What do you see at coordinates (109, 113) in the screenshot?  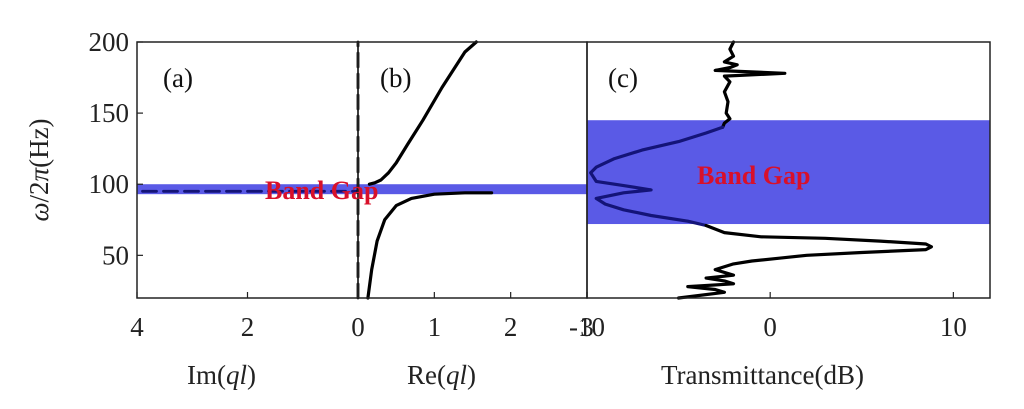 I see `y-tick-label: 150` at bounding box center [109, 113].